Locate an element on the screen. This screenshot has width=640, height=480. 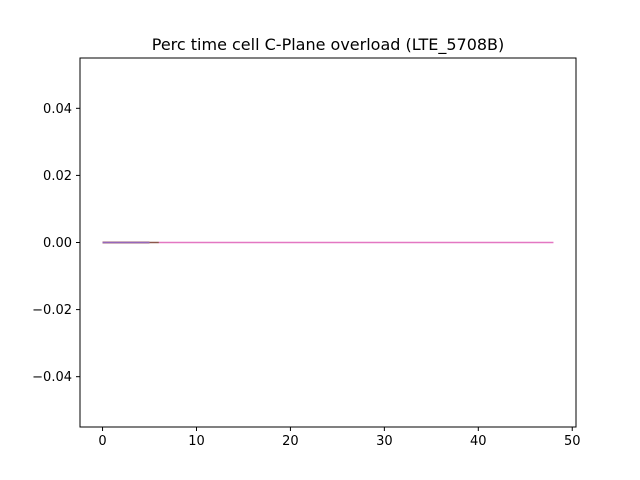
y-tick-label: 0.02 is located at coordinates (57, 176).